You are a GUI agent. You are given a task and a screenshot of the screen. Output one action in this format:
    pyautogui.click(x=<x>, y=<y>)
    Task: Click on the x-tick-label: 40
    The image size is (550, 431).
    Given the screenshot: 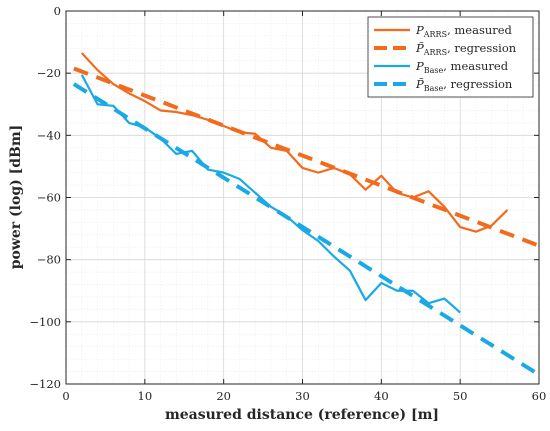 What is the action you would take?
    pyautogui.click(x=381, y=396)
    